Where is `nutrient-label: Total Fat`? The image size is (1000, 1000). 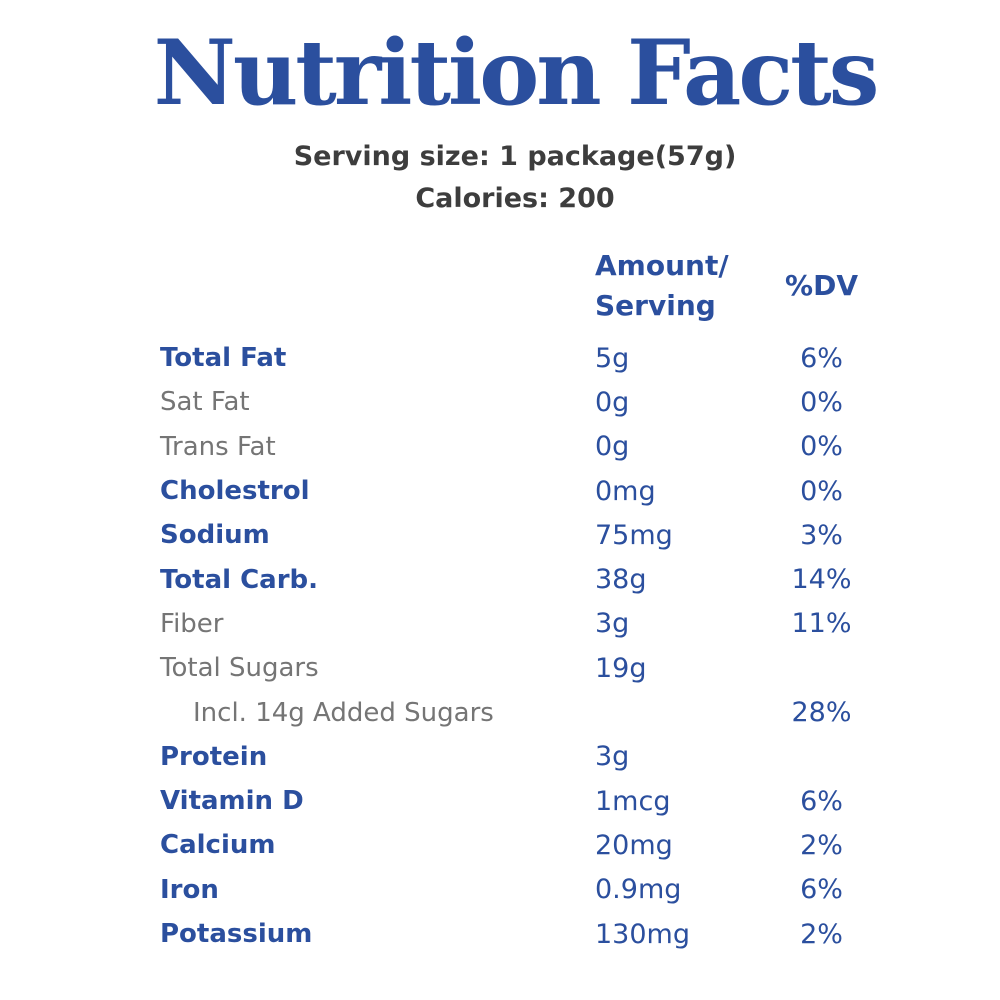
nutrient-label: Total Fat is located at coordinates (223, 358).